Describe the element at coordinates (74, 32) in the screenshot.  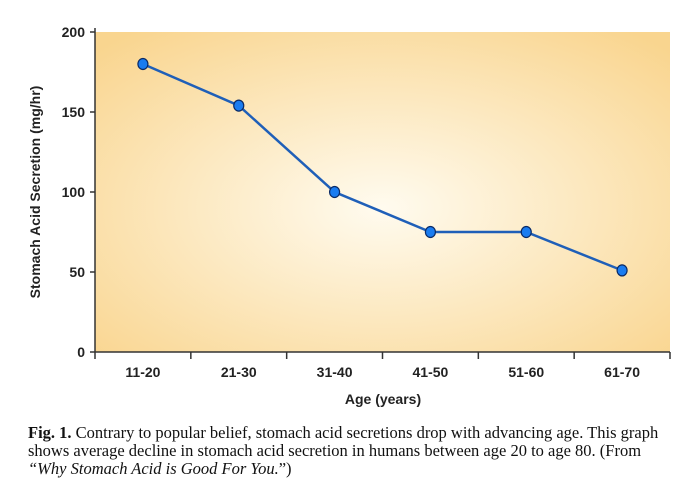
I see `y-tick-label: 200` at that location.